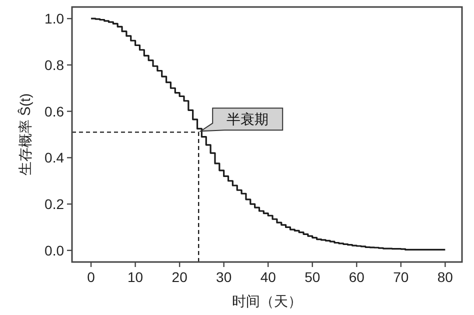  Describe the element at coordinates (224, 277) in the screenshot. I see `x-tick-label: 30` at that location.